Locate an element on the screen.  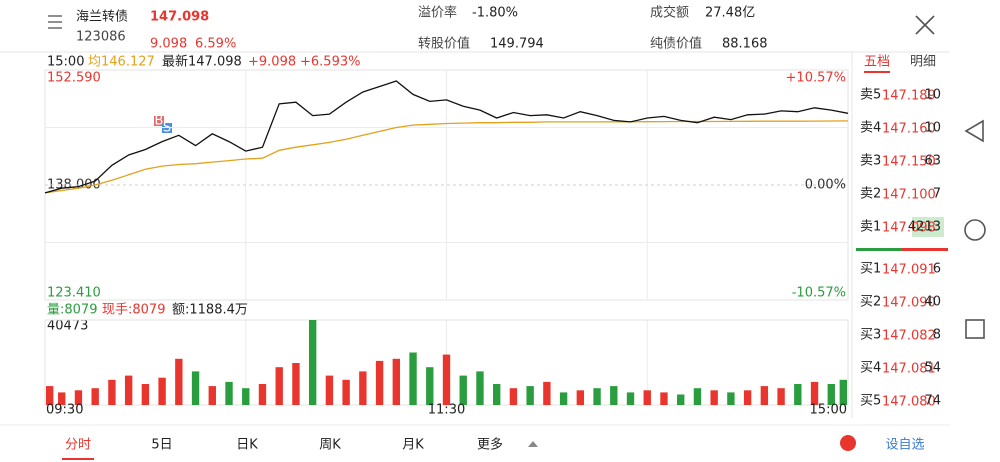
book-price: 147.160 is located at coordinates (909, 129).